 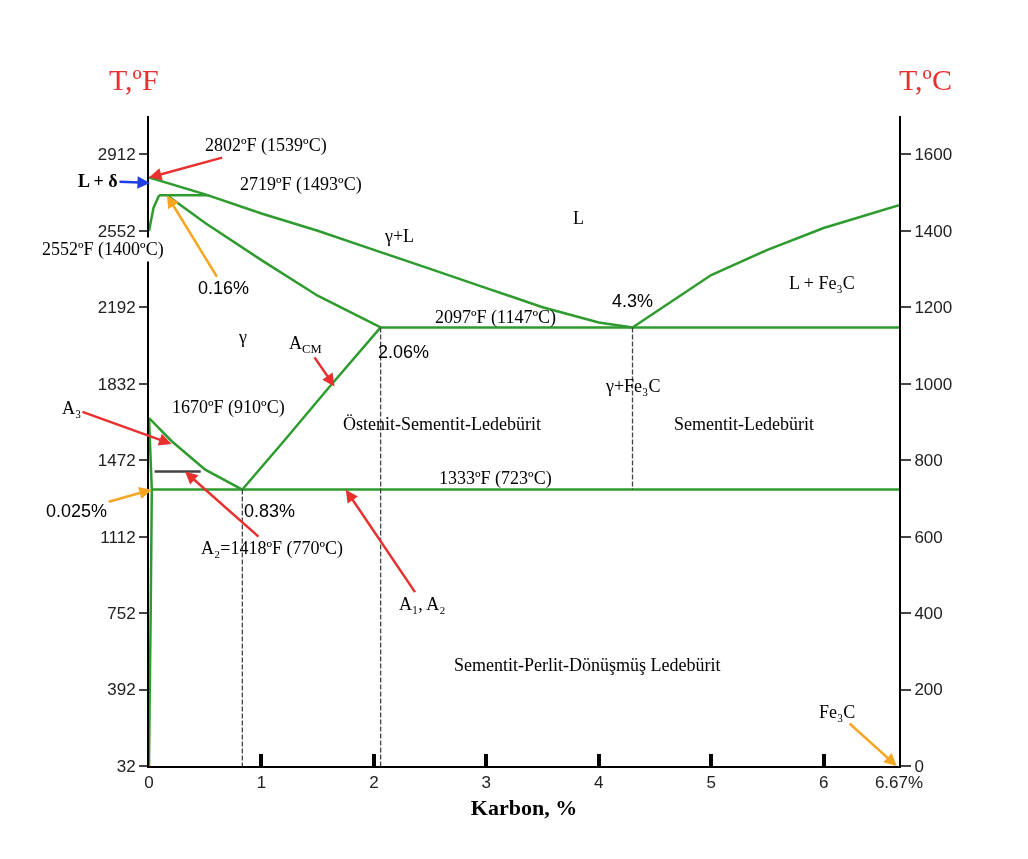 What do you see at coordinates (822, 283) in the screenshot?
I see `annotation: L + Fe₃C` at bounding box center [822, 283].